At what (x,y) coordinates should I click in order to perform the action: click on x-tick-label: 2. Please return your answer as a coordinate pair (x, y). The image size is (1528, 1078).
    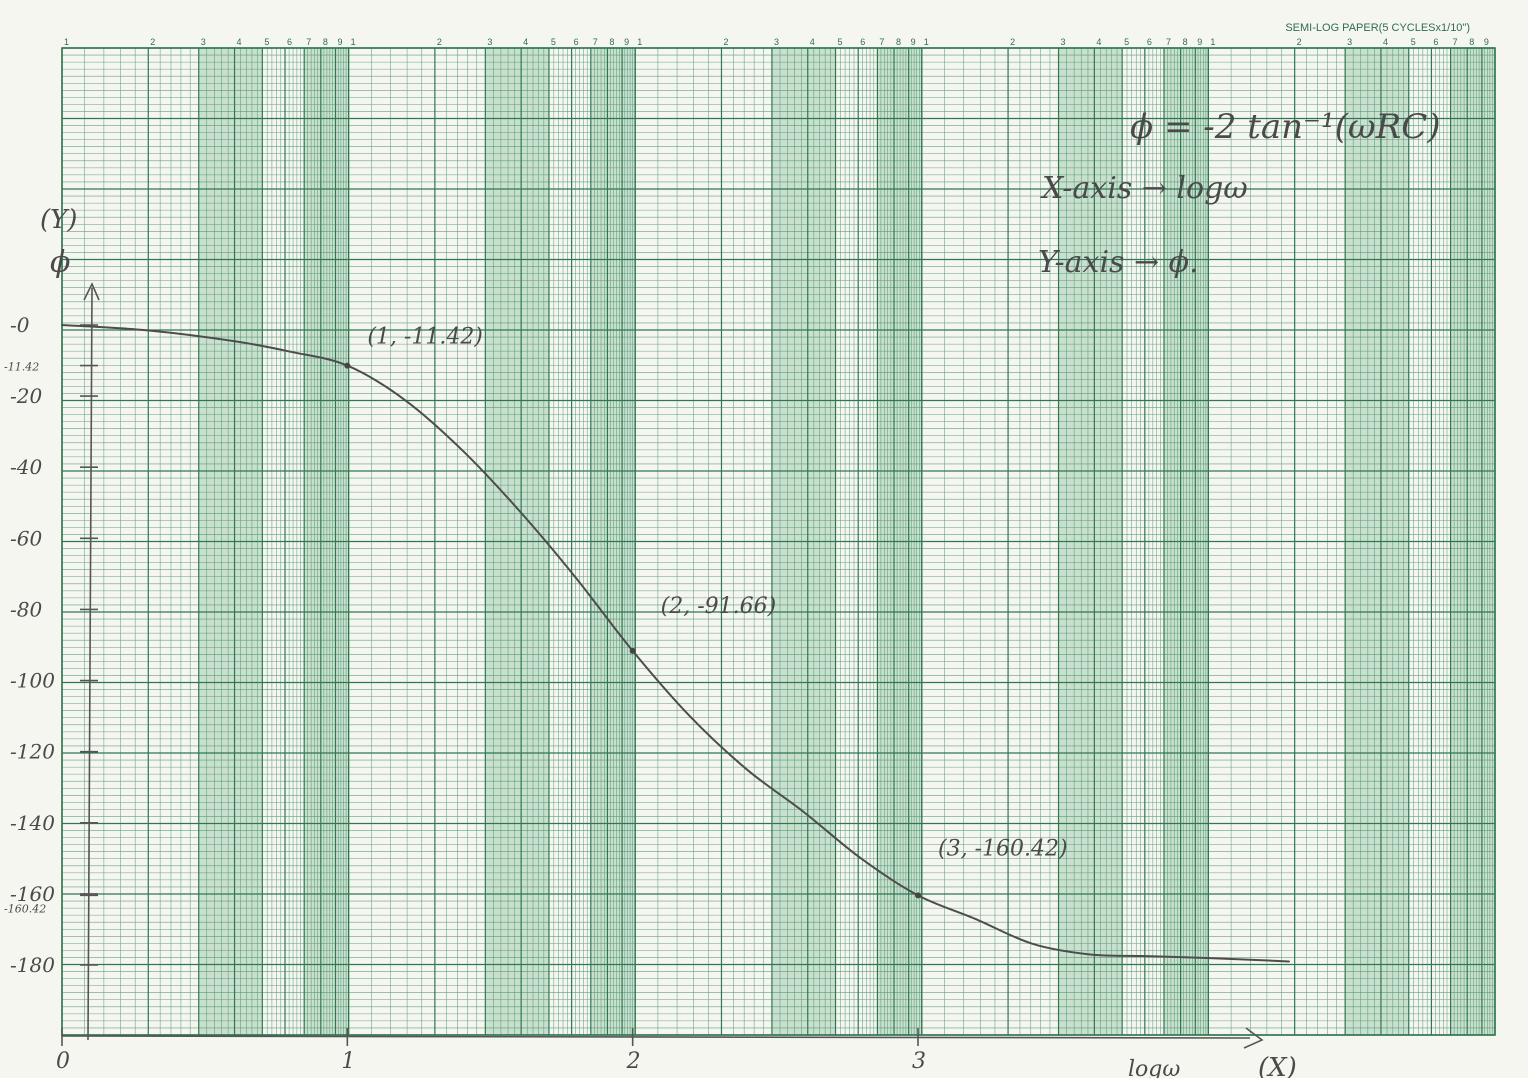
    Looking at the image, I should click on (633, 1061).